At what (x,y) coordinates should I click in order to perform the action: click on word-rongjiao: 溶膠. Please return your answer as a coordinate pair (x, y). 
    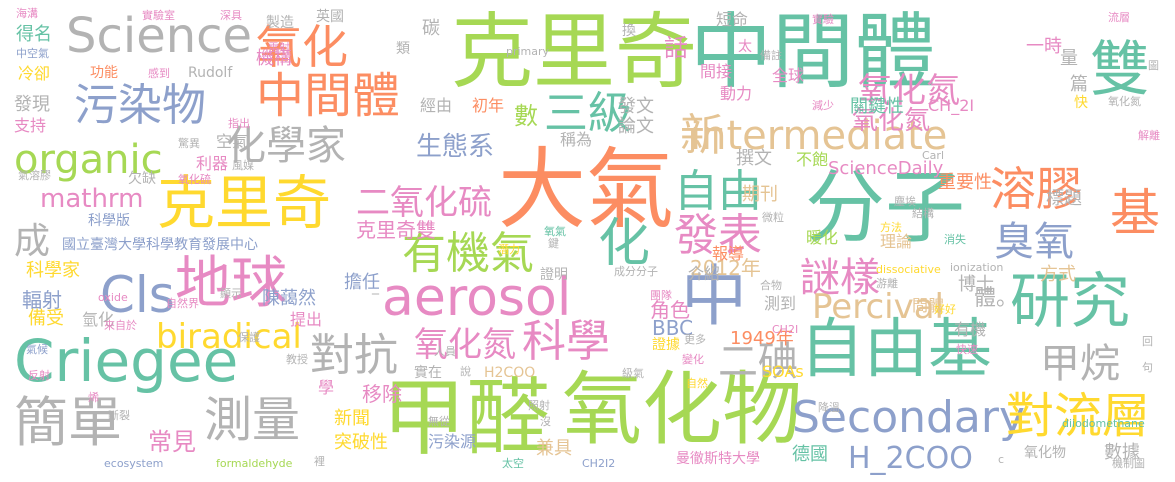
    Looking at the image, I should click on (1036, 189).